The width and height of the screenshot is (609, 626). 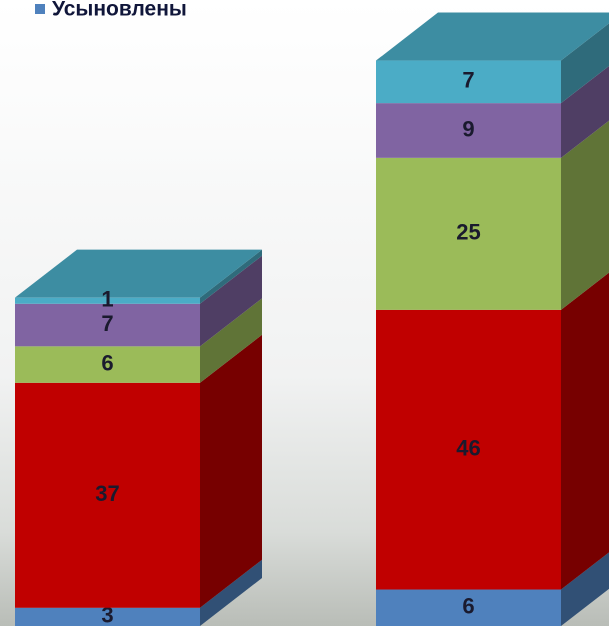 I want to click on legend-swatch, so click(x=40, y=9).